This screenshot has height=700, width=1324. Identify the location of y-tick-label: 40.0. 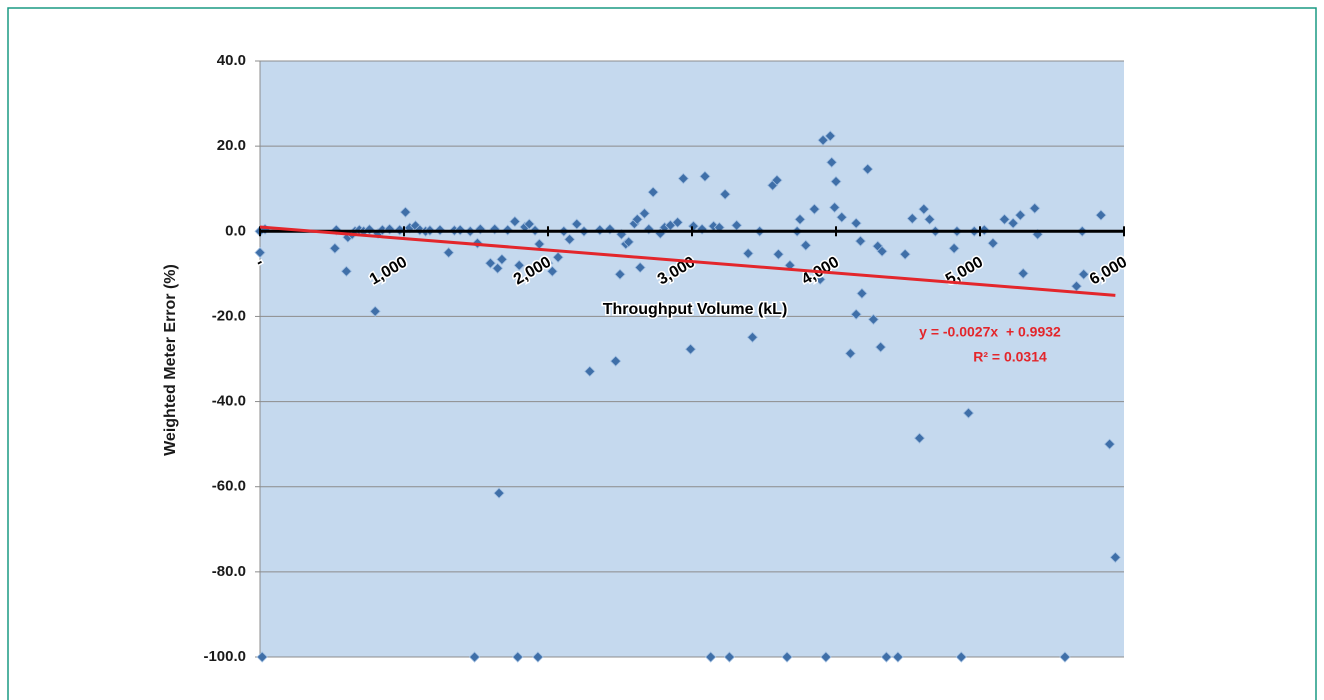
(231, 60).